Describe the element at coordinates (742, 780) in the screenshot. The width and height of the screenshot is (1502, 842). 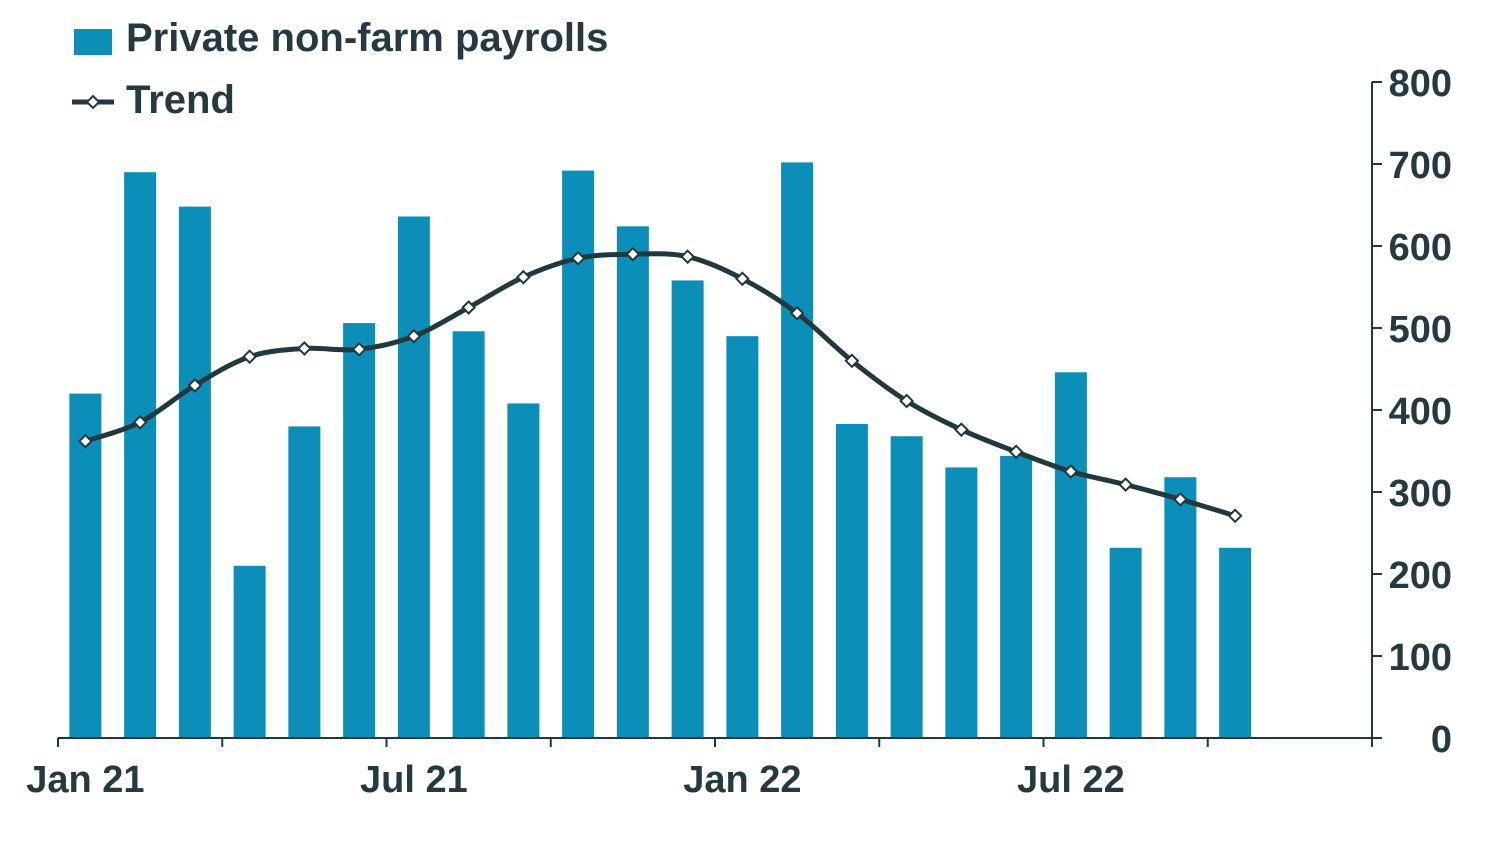
I see `x-tick-label: Jan 22` at that location.